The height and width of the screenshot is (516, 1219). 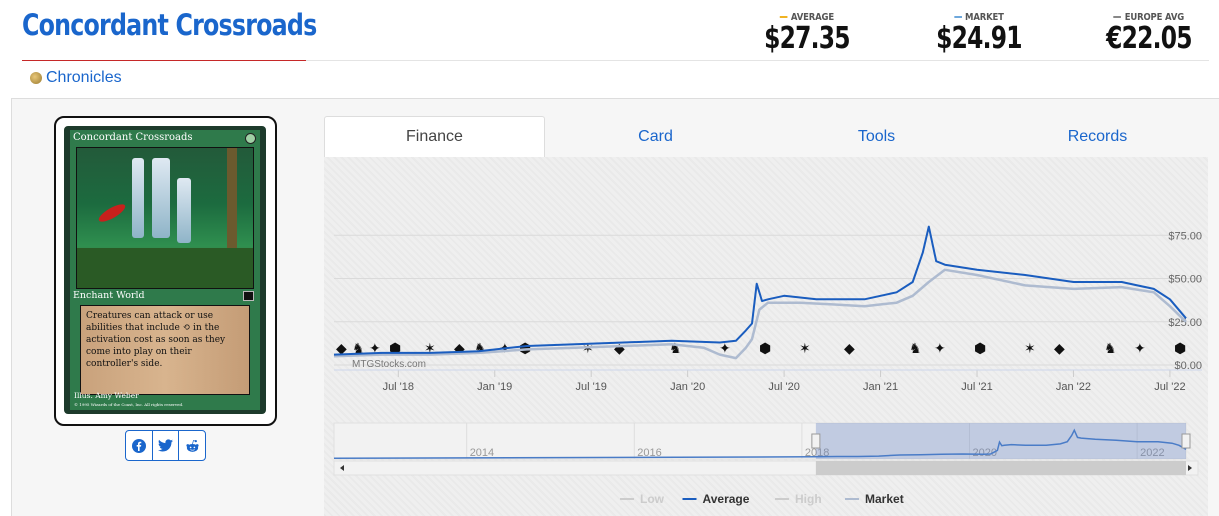 I want to click on chronicles-set-icon, so click(x=248, y=296).